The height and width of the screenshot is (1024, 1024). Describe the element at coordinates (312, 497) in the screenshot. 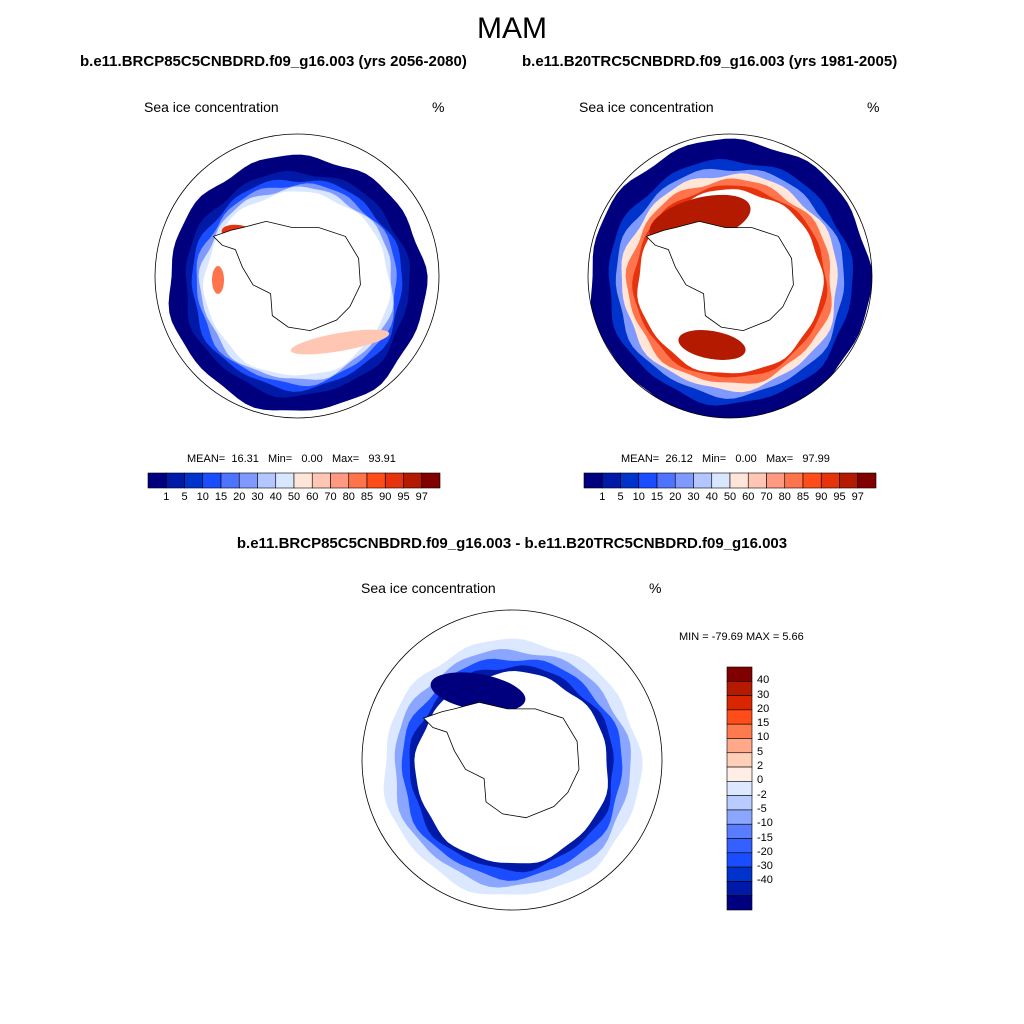

I see `panel1-colorbar-tick-label: 60` at that location.